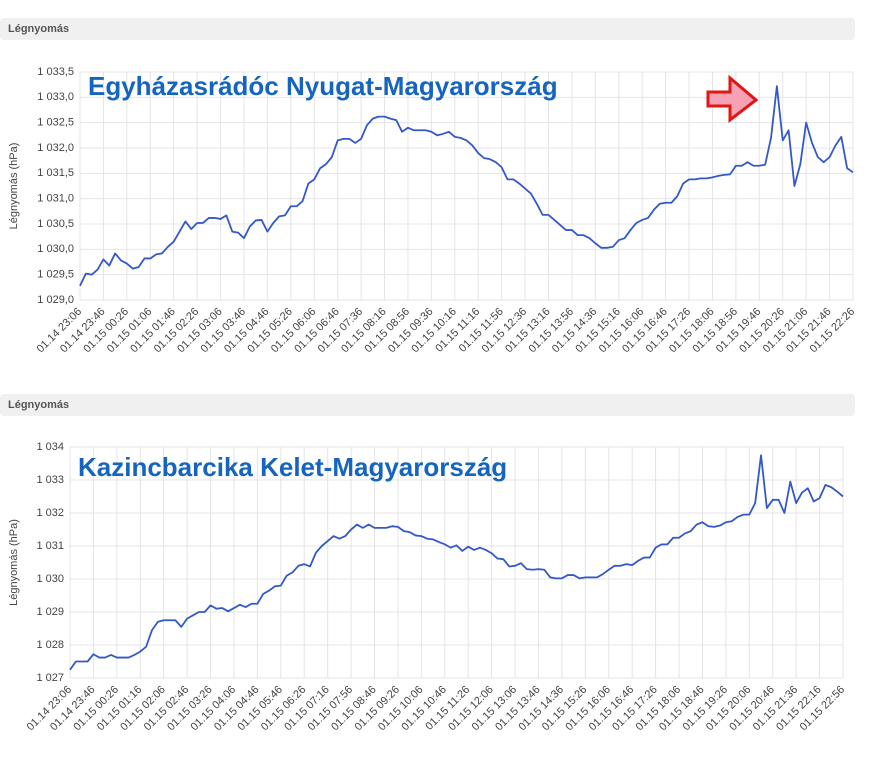 The width and height of the screenshot is (873, 768). I want to click on y-tick-label: 1 029, so click(50, 612).